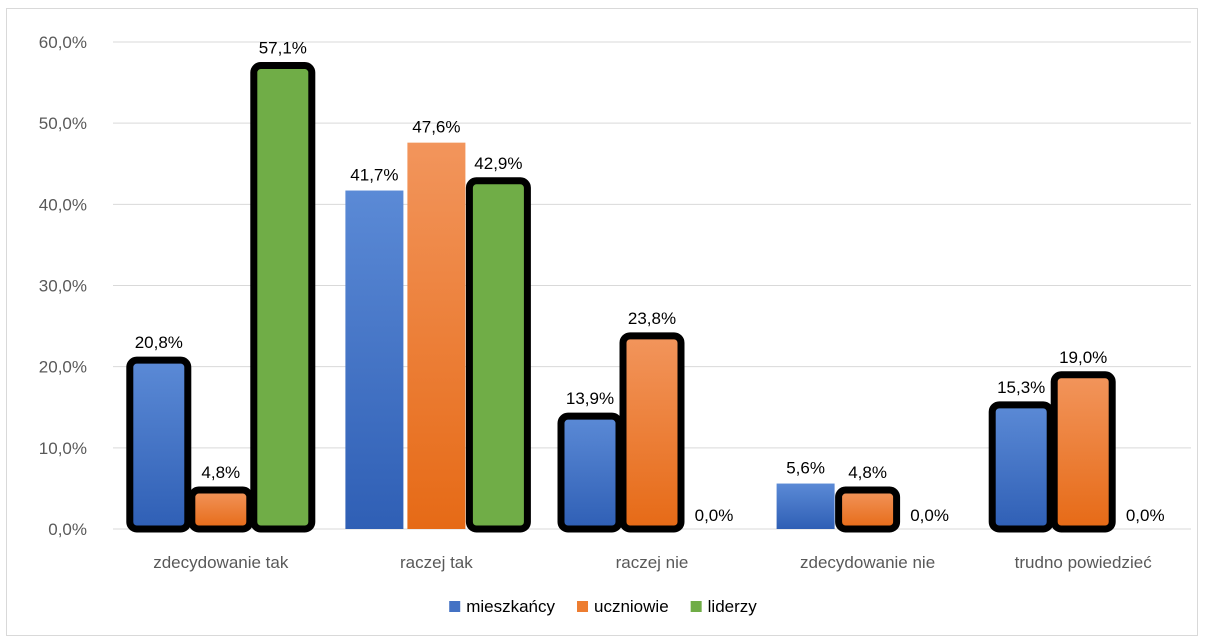 The height and width of the screenshot is (644, 1205). Describe the element at coordinates (1083, 357) in the screenshot. I see `data-label: 19,0%` at that location.